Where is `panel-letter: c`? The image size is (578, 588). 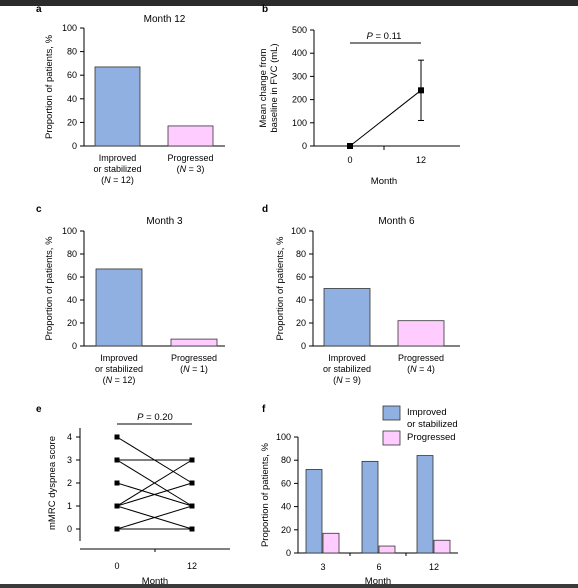
panel-letter: c is located at coordinates (39, 209).